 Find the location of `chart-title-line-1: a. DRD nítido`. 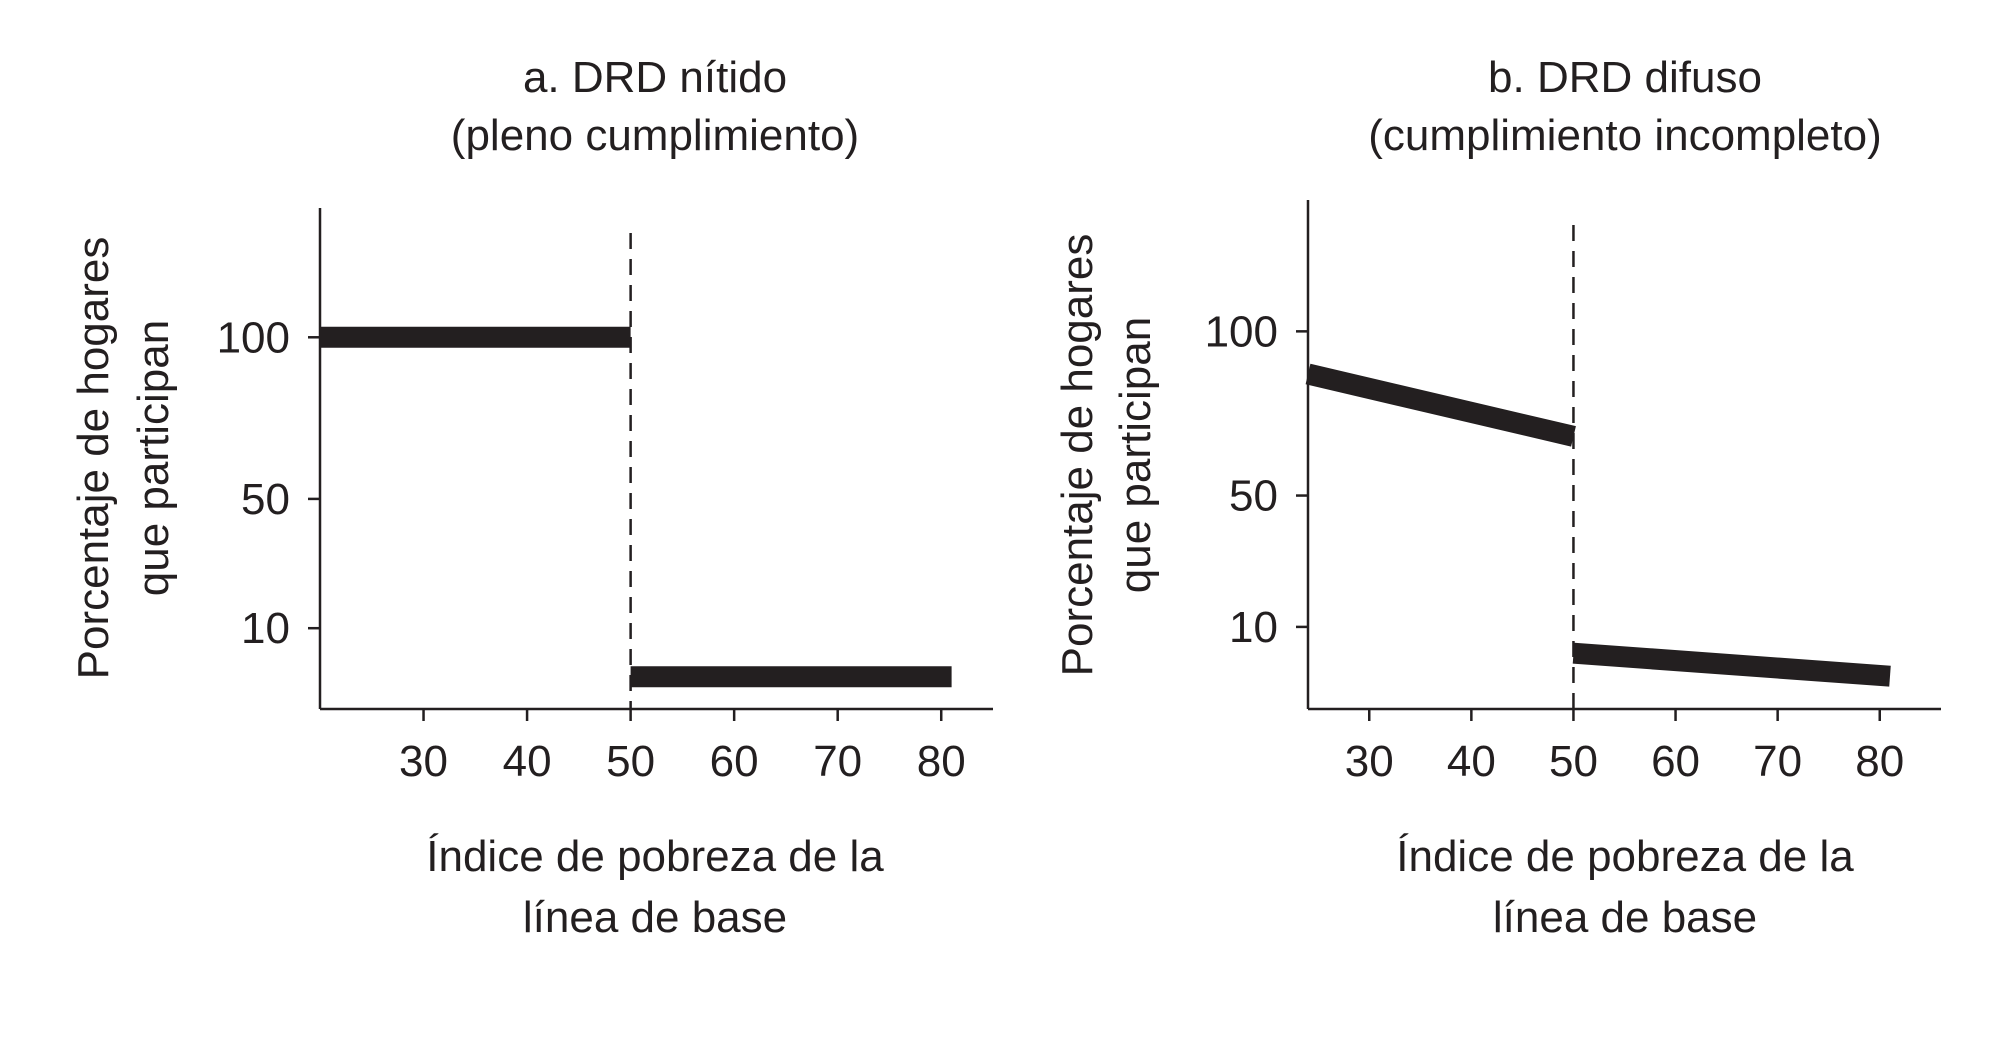

chart-title-line-1: a. DRD nítido is located at coordinates (655, 77).